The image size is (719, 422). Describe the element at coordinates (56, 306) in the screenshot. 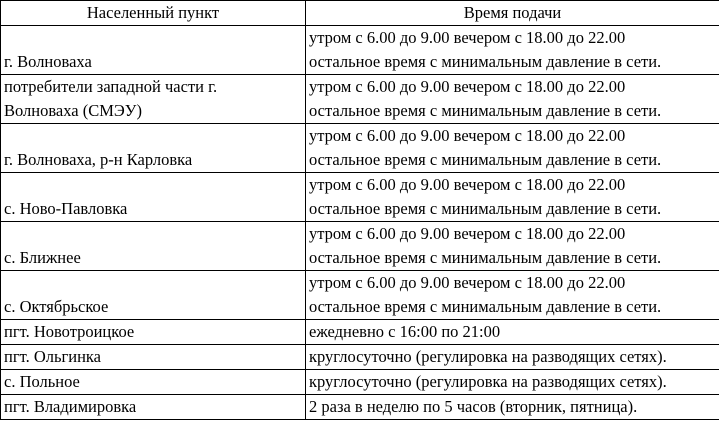

I see `cell-line: с. Октябрьское` at that location.